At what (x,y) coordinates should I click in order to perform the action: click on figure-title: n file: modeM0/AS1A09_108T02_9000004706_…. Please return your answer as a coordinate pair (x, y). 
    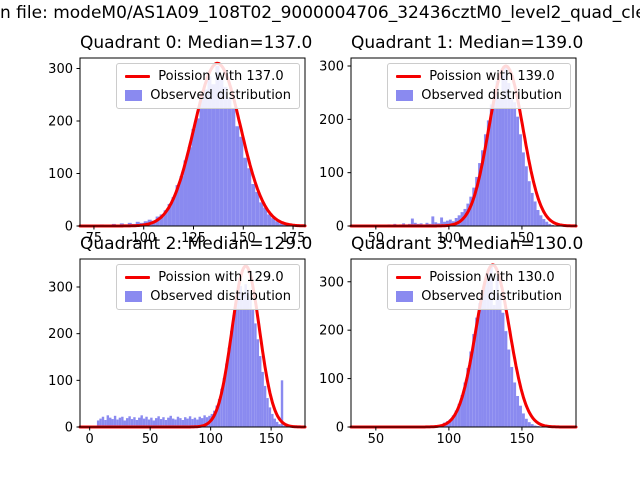
    Looking at the image, I should click on (320, 13).